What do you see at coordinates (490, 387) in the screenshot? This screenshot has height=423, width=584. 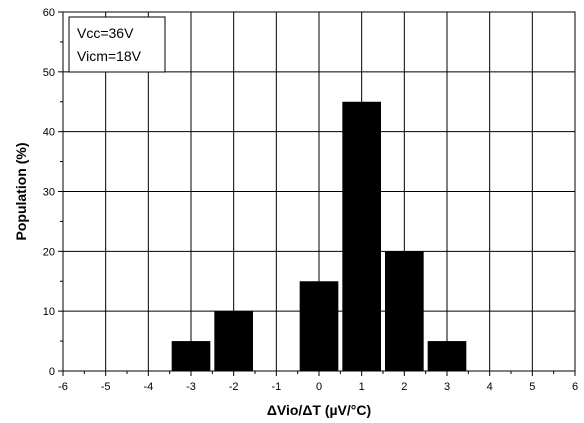 I see `x-tick-label: 4` at bounding box center [490, 387].